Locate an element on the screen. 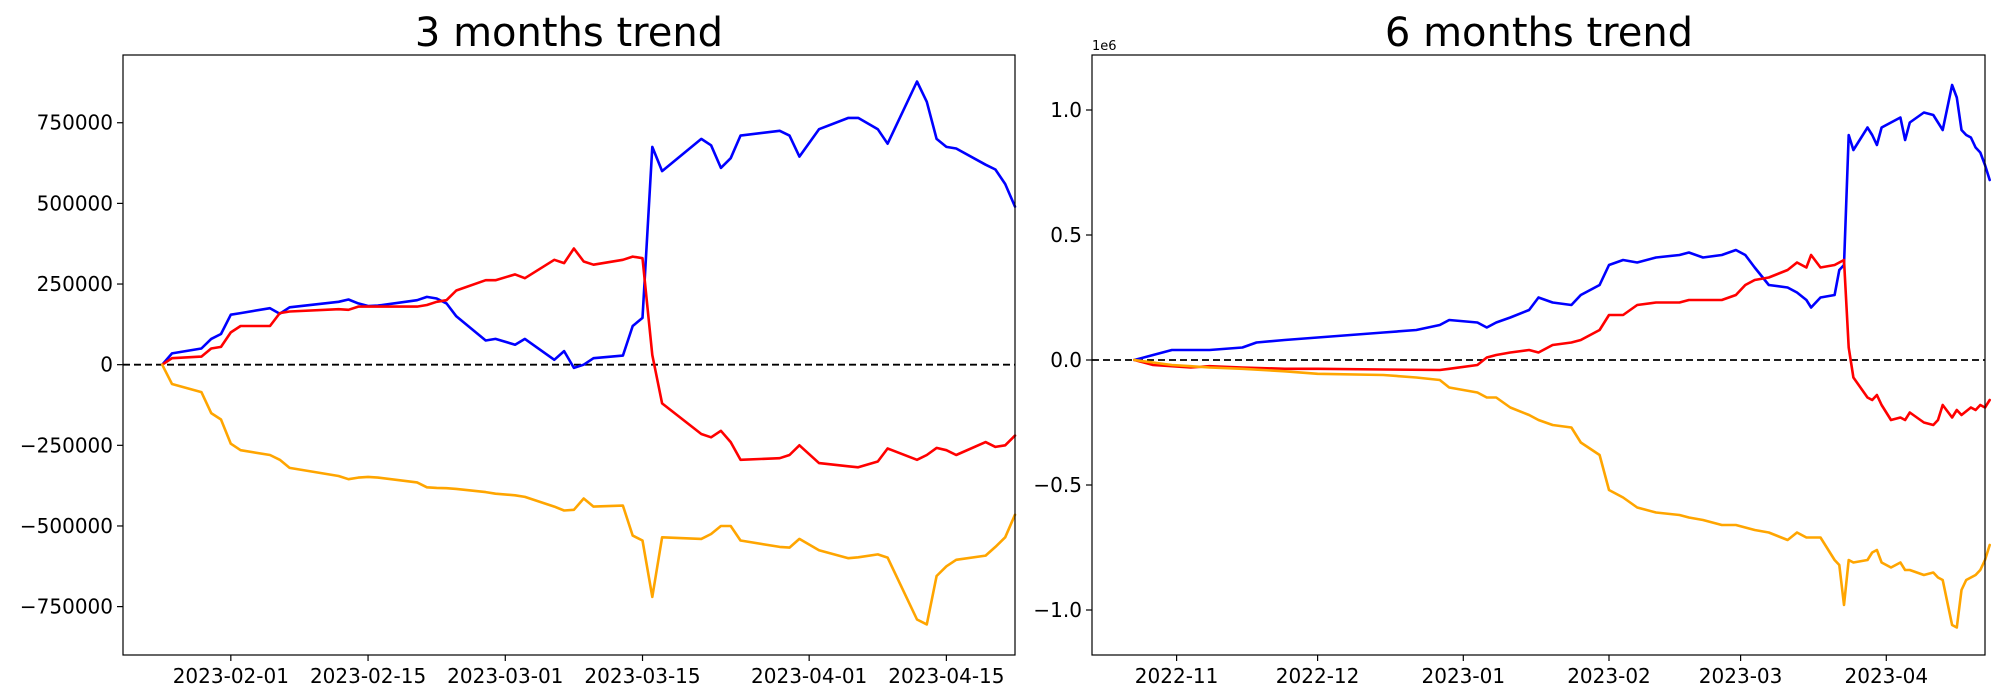 The height and width of the screenshot is (700, 2000). x-tick-label: 2023-04-15 is located at coordinates (946, 676).